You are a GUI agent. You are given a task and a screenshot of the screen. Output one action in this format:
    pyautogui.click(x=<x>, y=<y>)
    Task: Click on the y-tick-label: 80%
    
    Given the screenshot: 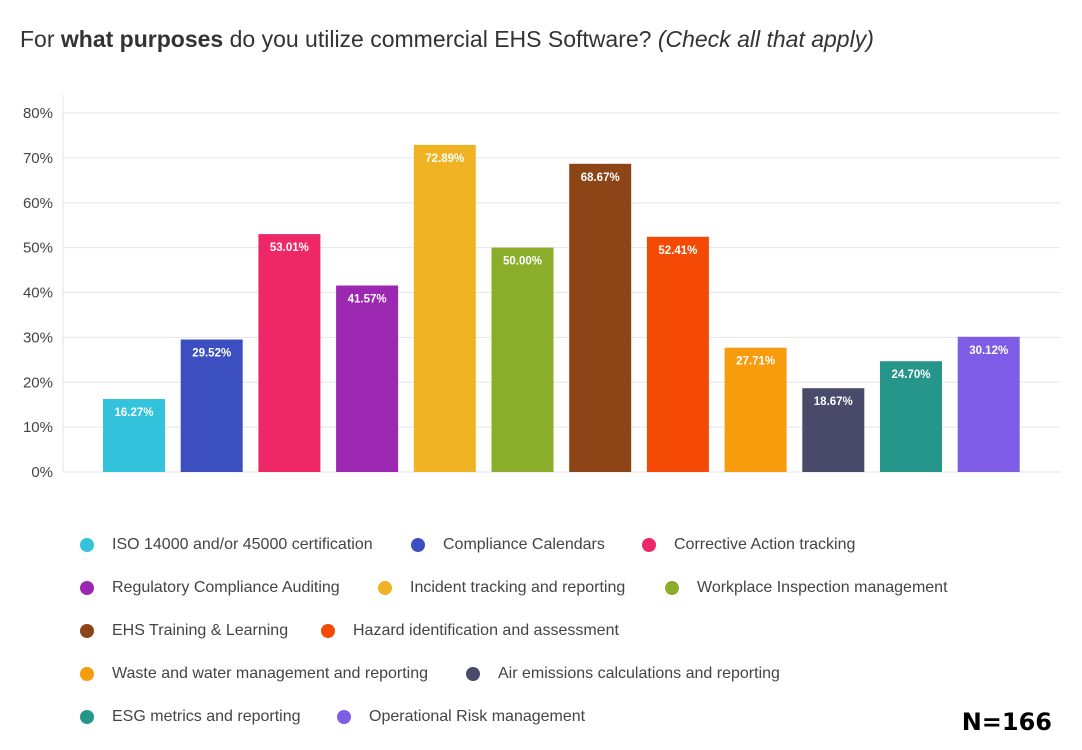 What is the action you would take?
    pyautogui.click(x=38, y=113)
    